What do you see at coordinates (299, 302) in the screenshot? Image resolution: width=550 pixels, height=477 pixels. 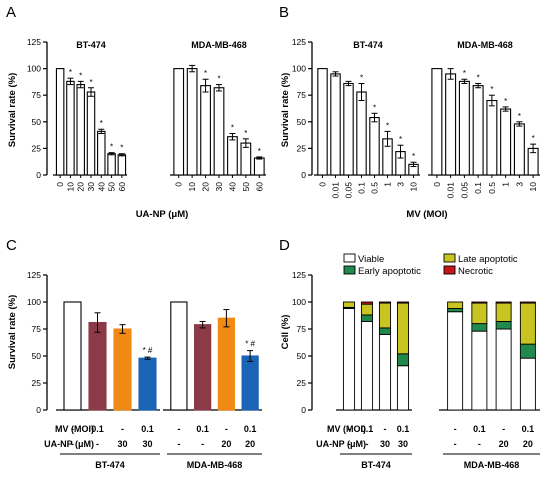 I see `panel-d-ytick-label: 100` at bounding box center [299, 302].